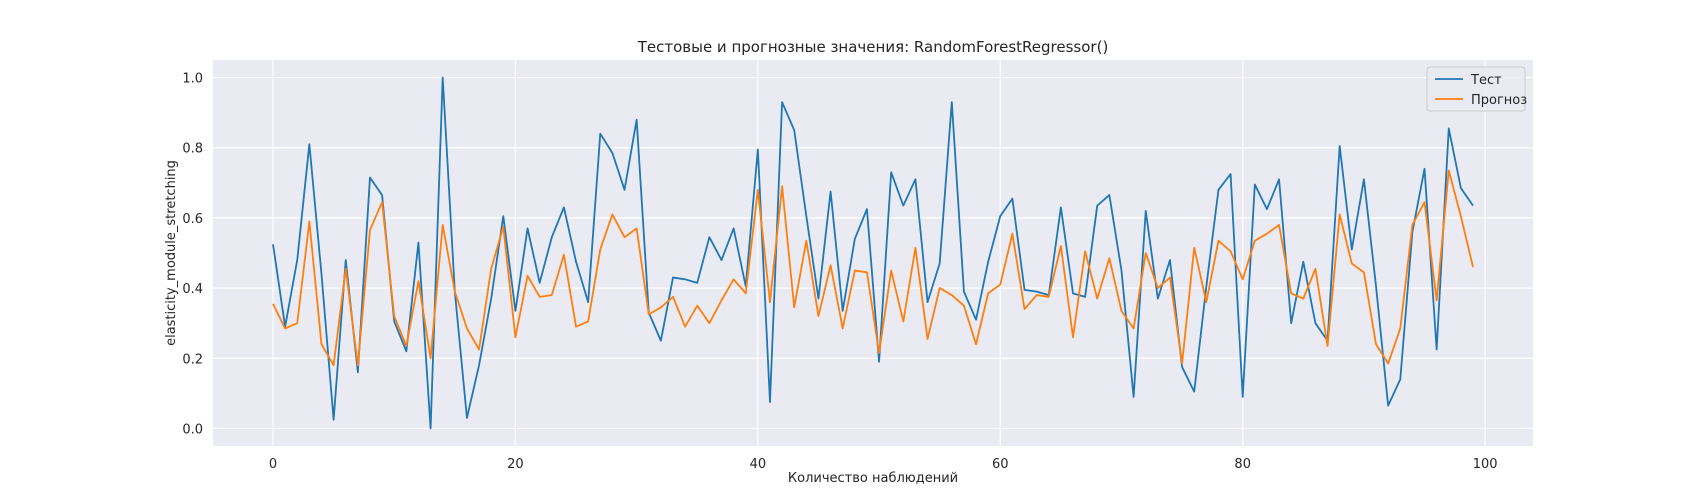  I want to click on x-tick-label: 80, so click(1242, 464).